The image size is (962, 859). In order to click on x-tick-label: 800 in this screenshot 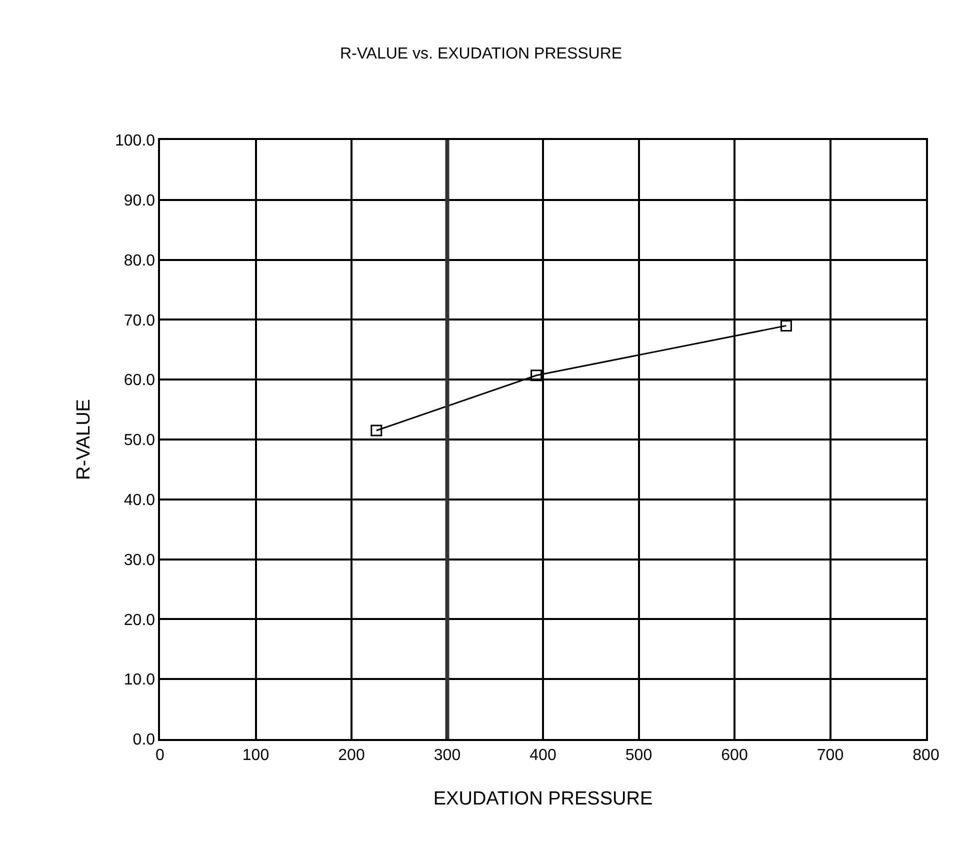, I will do `click(926, 755)`.